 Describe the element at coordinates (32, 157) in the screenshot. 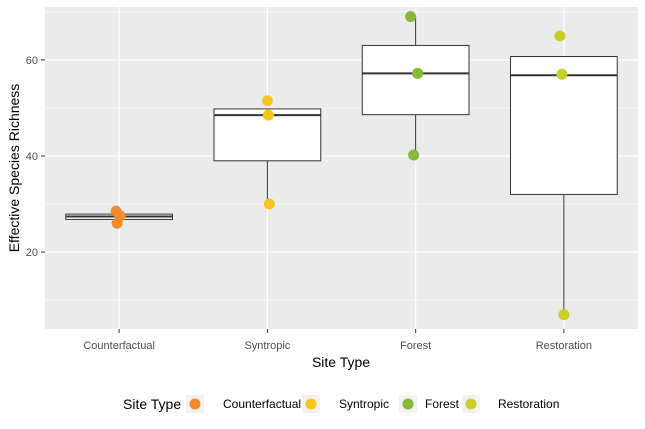

I see `y-tick-label: 40` at that location.